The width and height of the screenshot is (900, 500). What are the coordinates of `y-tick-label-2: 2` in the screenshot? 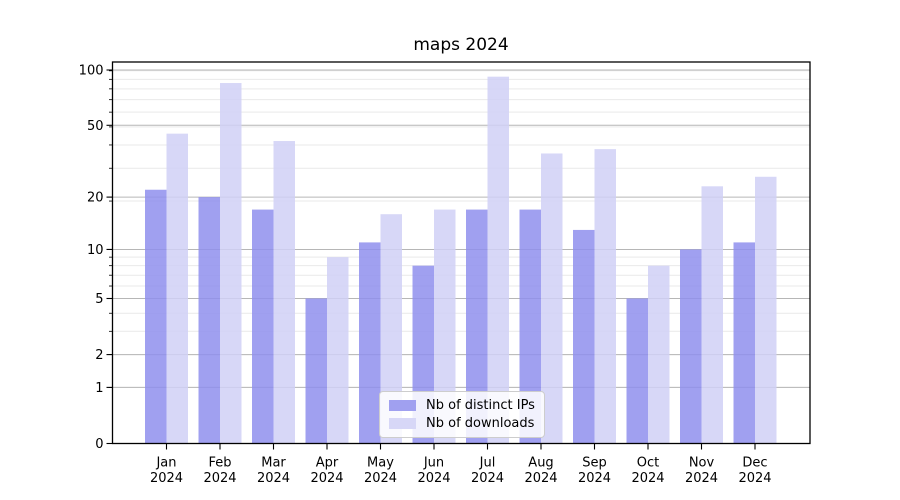 It's located at (99, 355).